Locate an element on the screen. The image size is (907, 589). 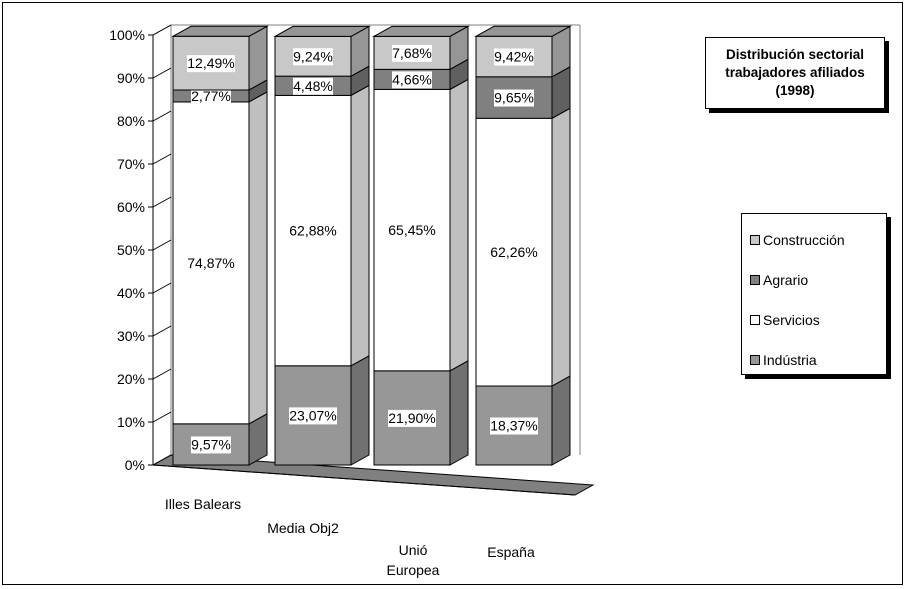
y-tick-label: 20% is located at coordinates (131, 379).